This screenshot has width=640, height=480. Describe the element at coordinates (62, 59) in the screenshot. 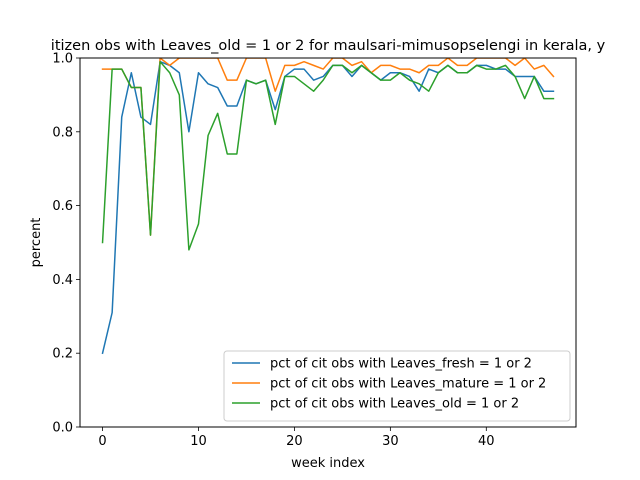

I see `y-tick-label: 1.0` at that location.